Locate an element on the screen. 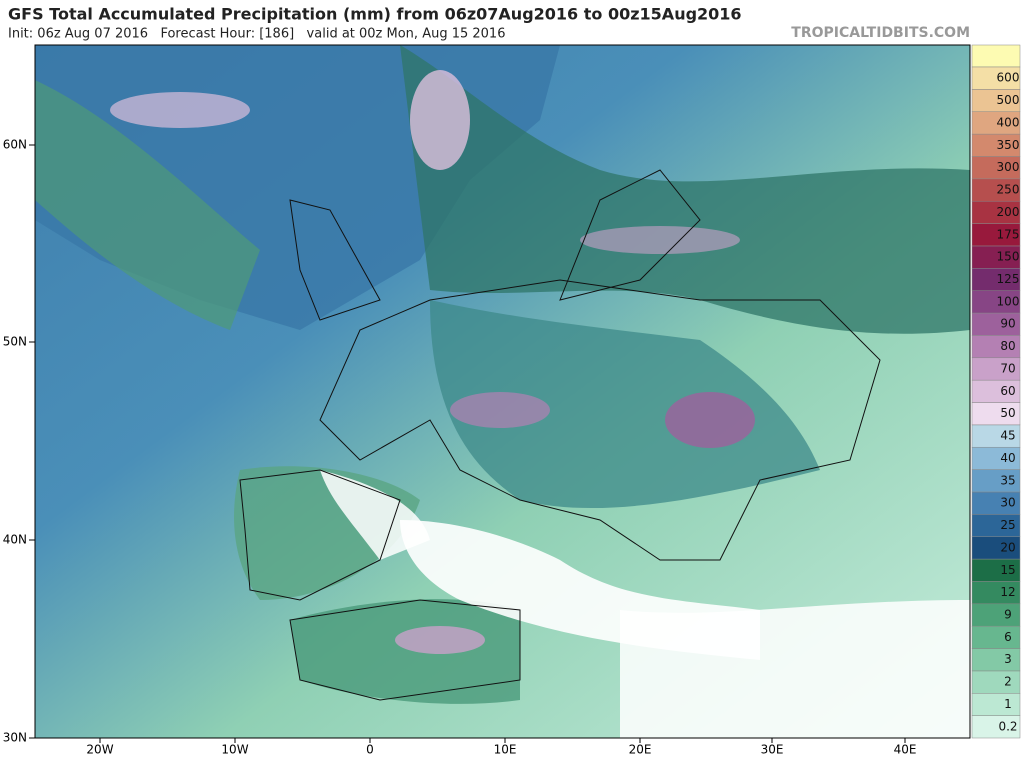 The width and height of the screenshot is (1024, 757). colorbar-label: 6 is located at coordinates (1008, 637).